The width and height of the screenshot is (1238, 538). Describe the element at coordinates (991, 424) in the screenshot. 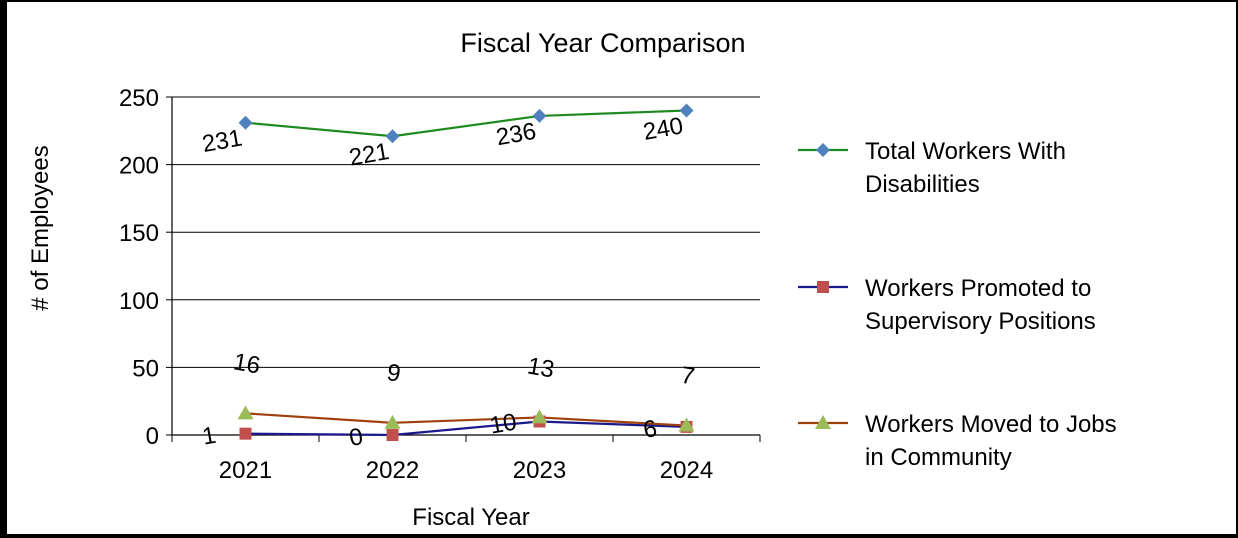

I see `legend-label: Workers Moved to Jobs` at that location.